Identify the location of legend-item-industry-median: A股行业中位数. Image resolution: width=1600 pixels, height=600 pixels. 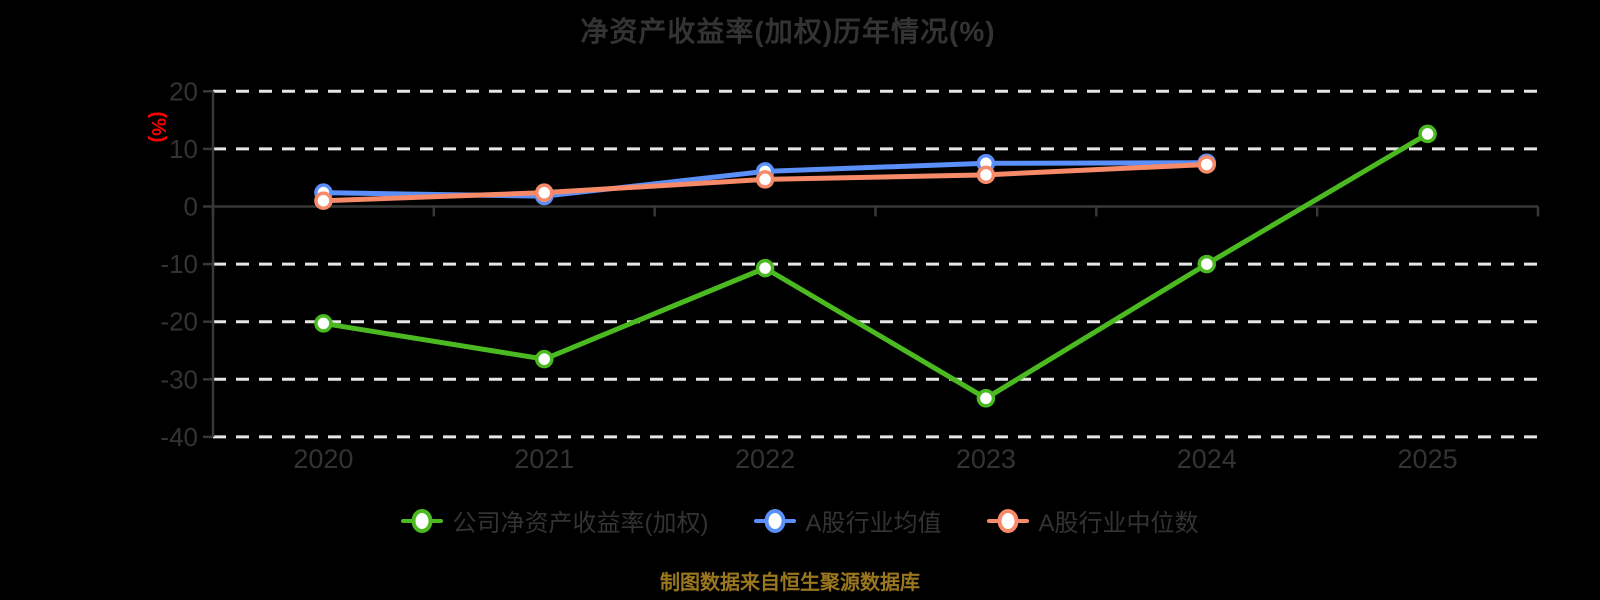
(1093, 520).